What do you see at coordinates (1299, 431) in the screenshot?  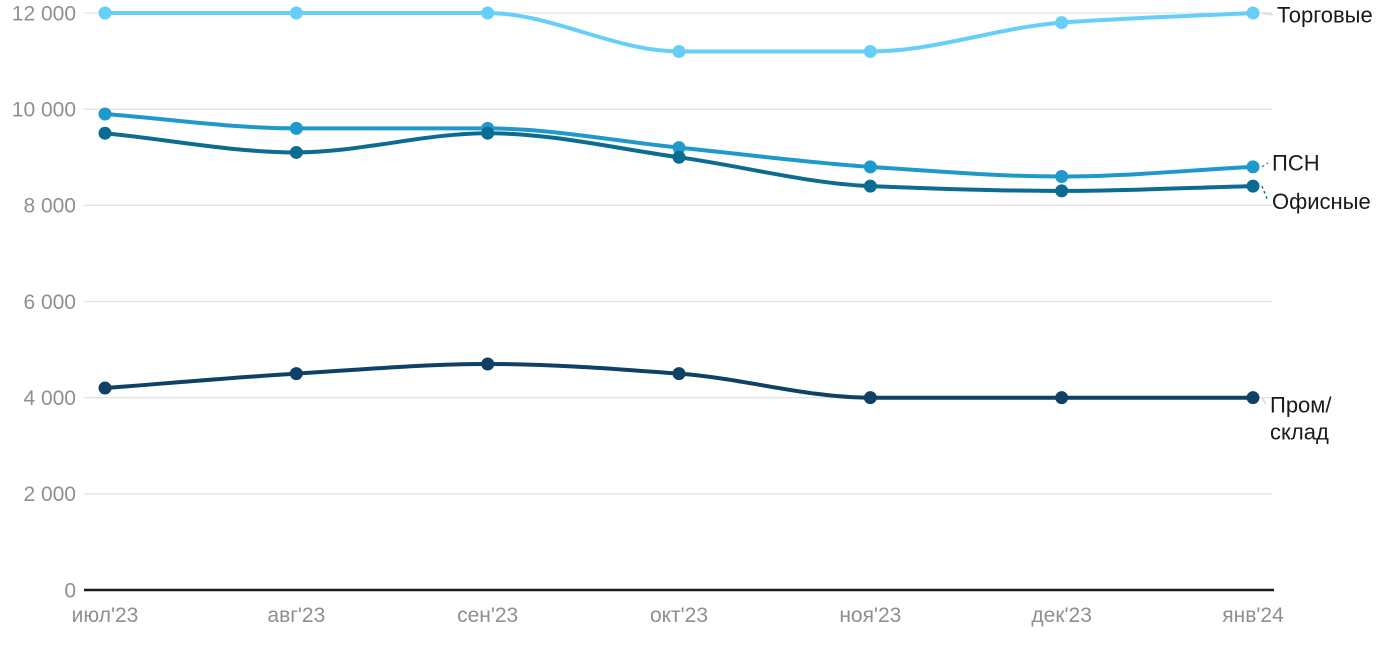 I see `series-label-industrial-warehouse: склад` at bounding box center [1299, 431].